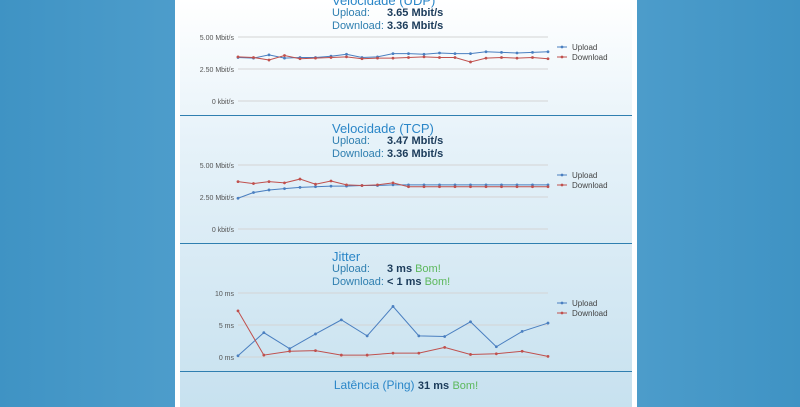  I want to click on legend-label-download: Download, so click(590, 185).